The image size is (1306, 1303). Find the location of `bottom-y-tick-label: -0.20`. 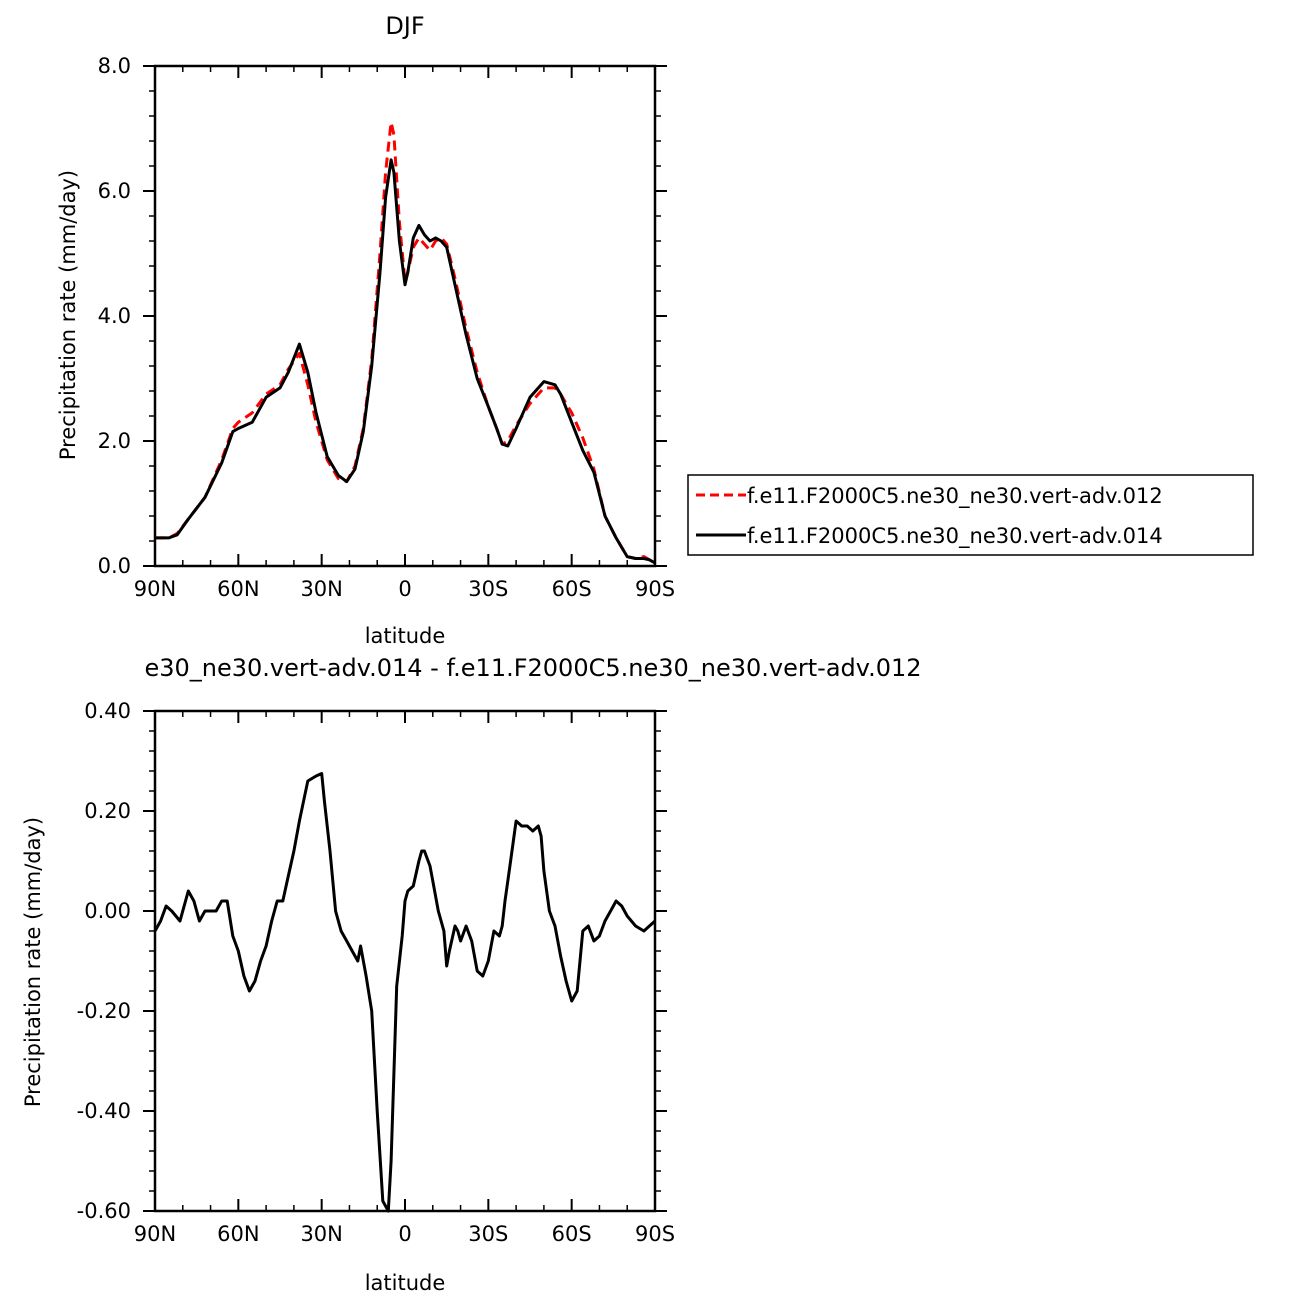

bottom-y-tick-label: -0.20 is located at coordinates (104, 1011).